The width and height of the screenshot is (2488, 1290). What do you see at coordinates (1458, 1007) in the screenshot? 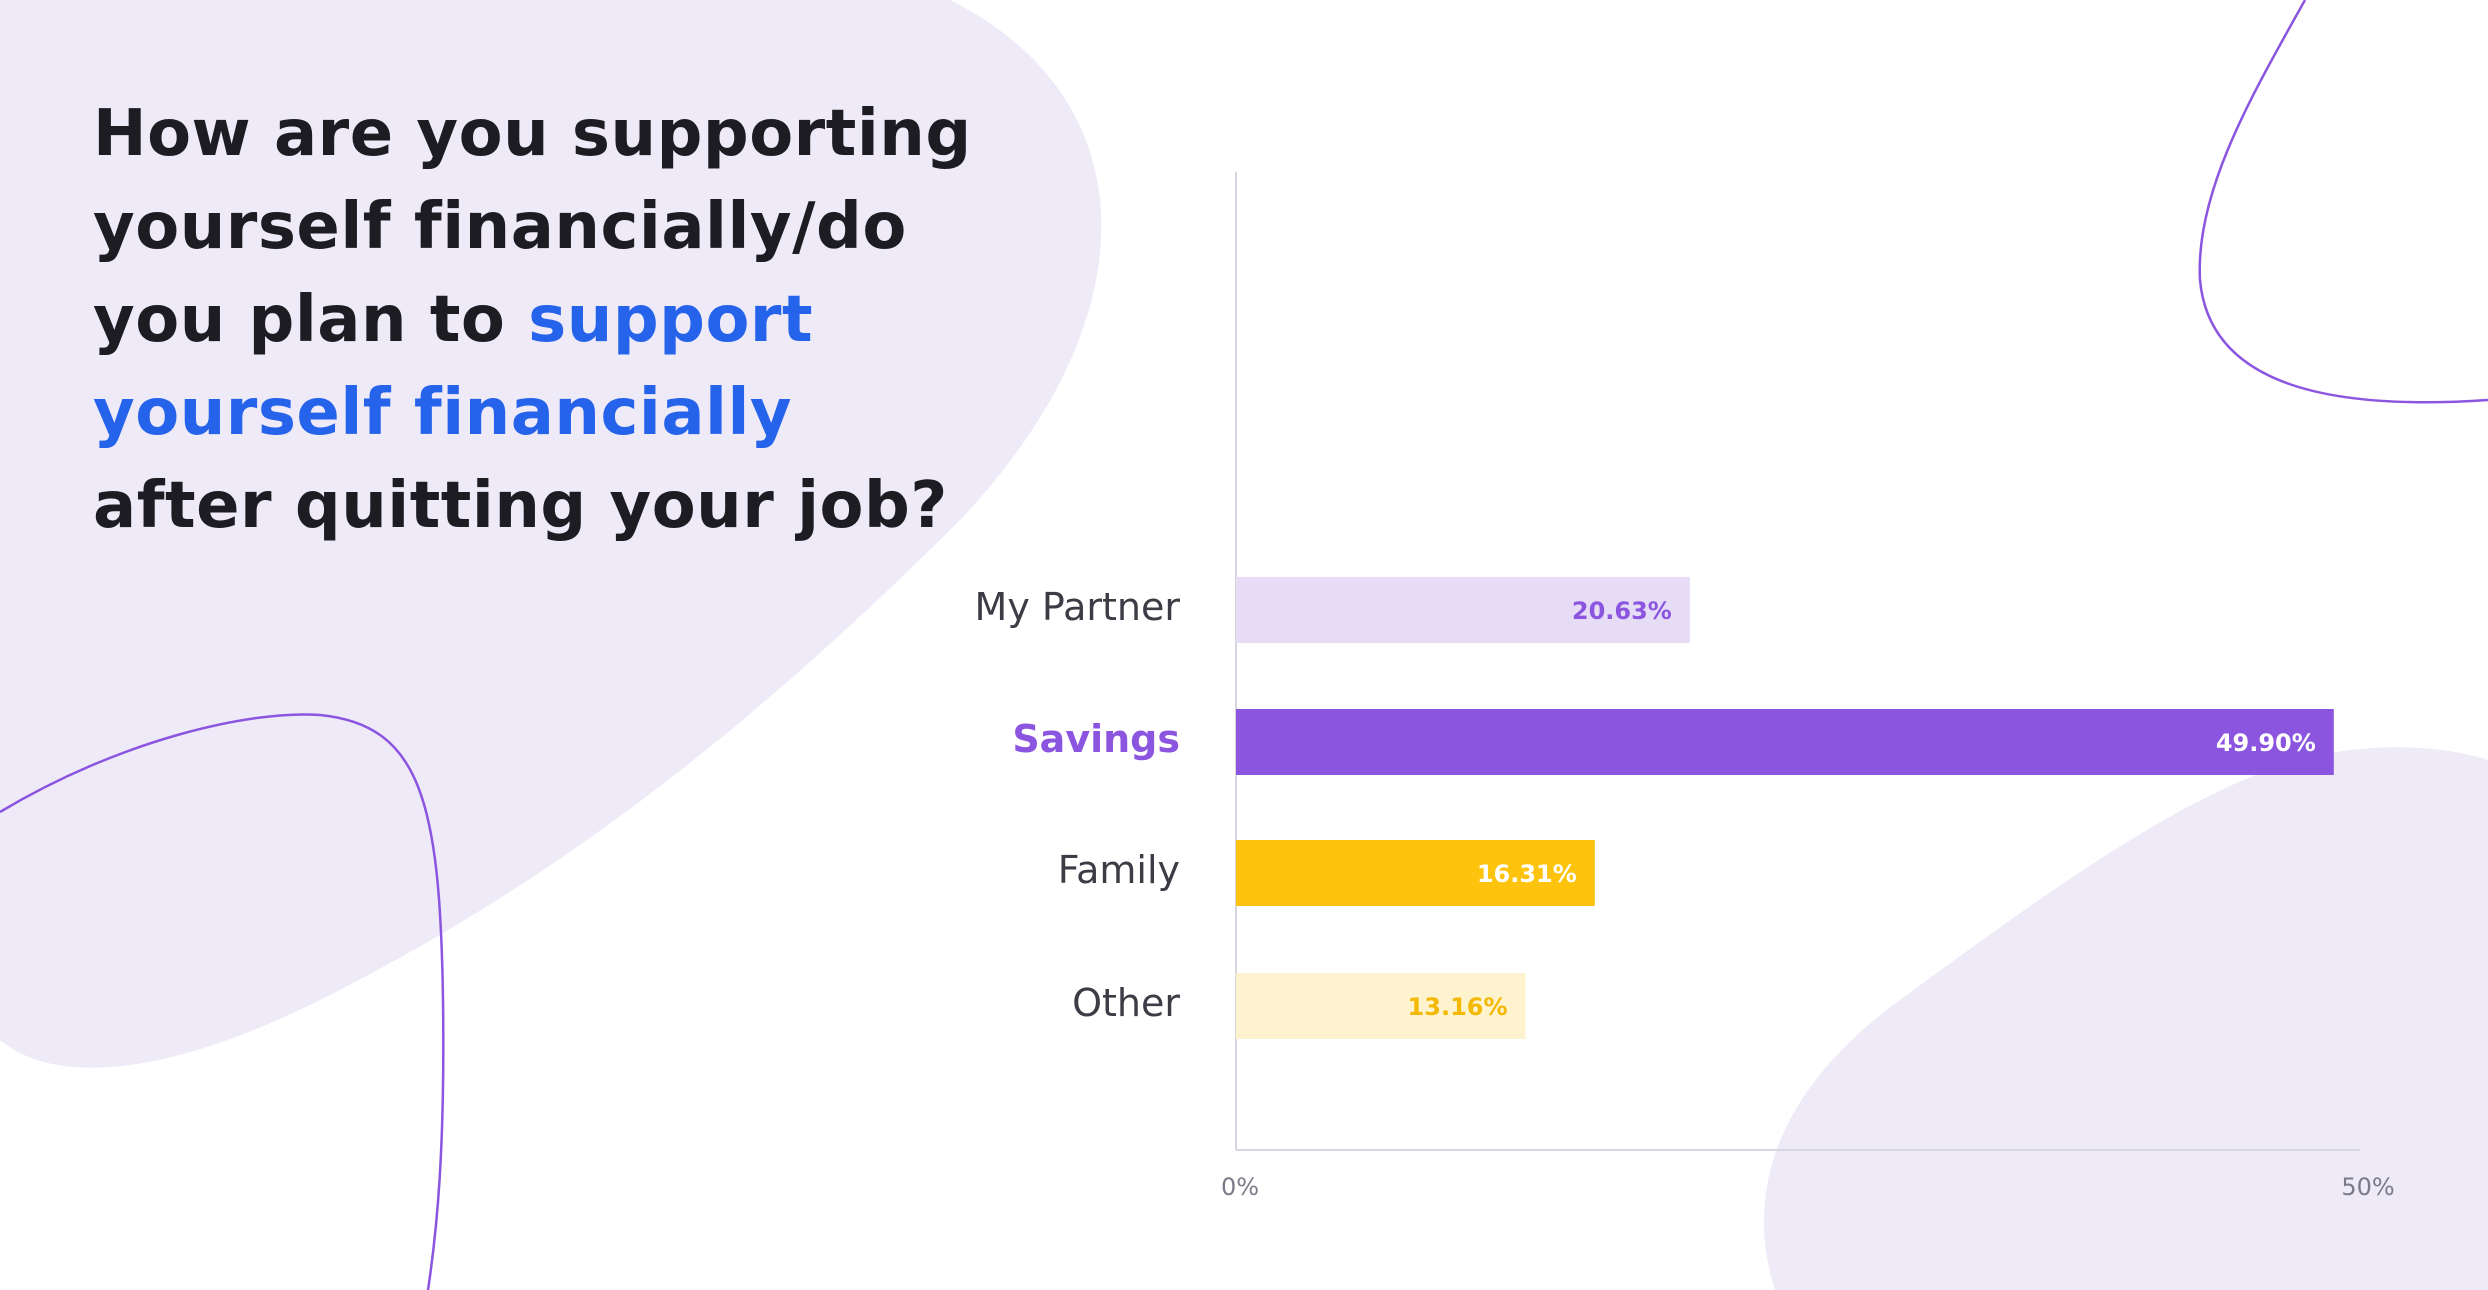
I see `value-label-other: 13.16%` at bounding box center [1458, 1007].